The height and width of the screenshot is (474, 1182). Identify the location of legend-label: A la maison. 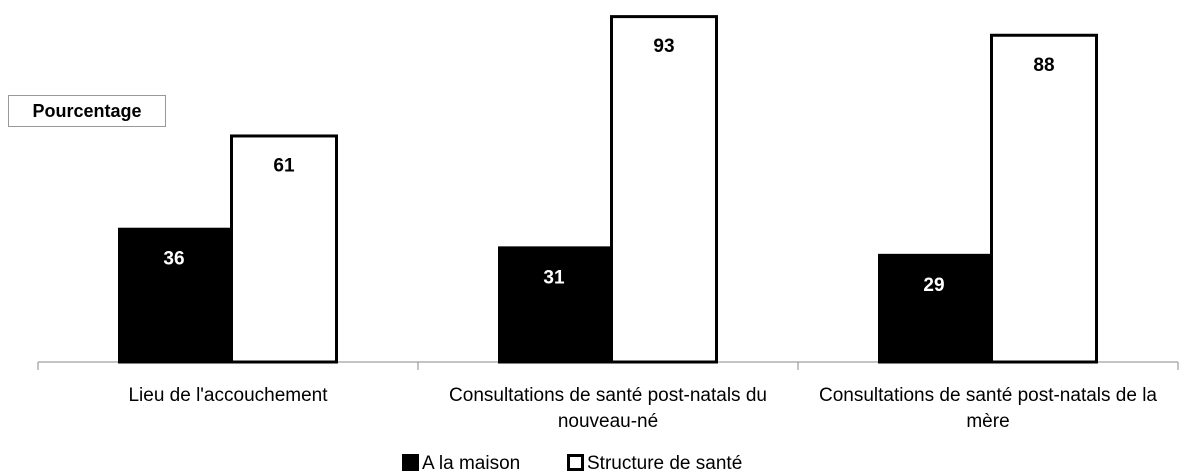
(471, 463).